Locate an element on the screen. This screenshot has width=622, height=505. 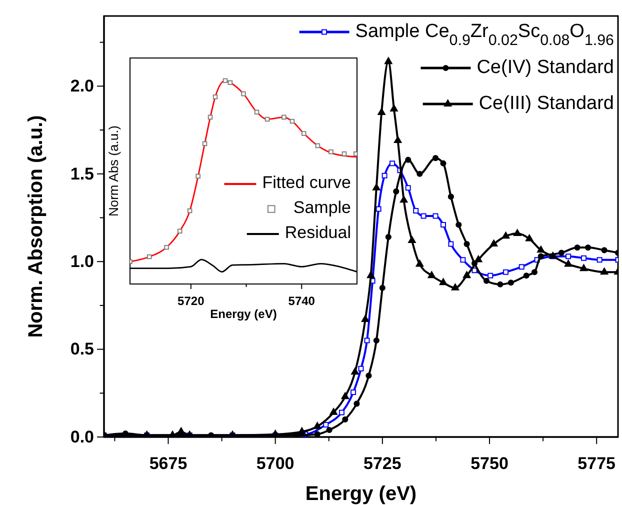
x-tick-label: 5740 is located at coordinates (302, 301).